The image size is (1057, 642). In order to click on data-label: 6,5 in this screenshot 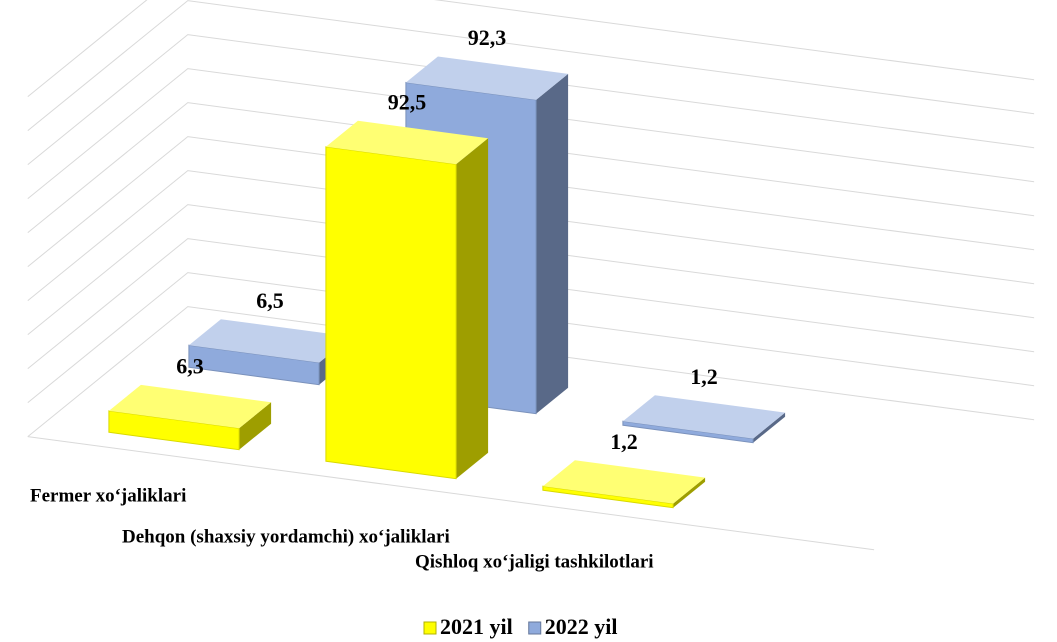, I will do `click(270, 300)`.